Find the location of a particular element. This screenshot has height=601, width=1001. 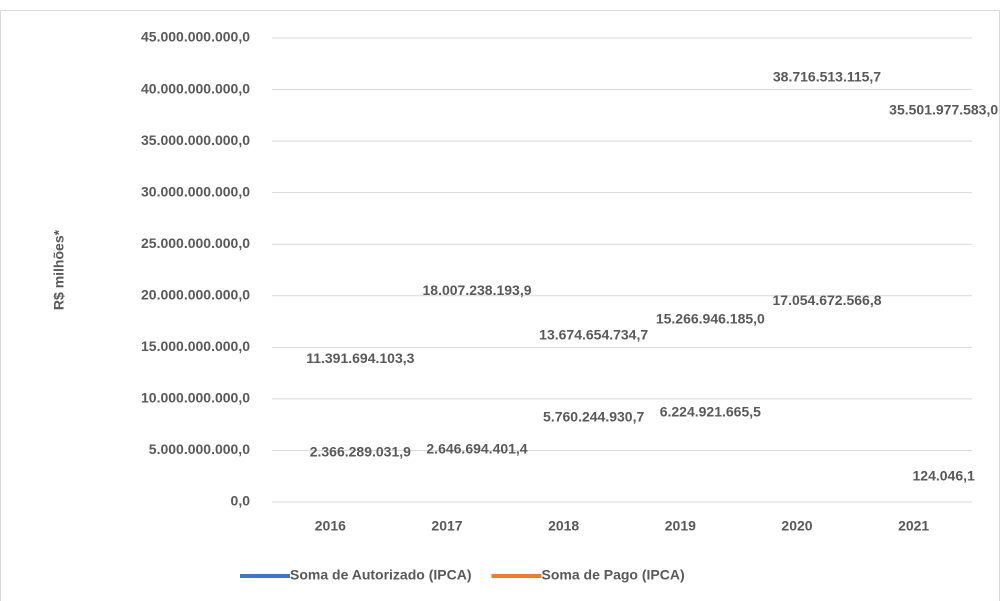

y-tick-label: 45.000.000.000,0 is located at coordinates (195, 37).